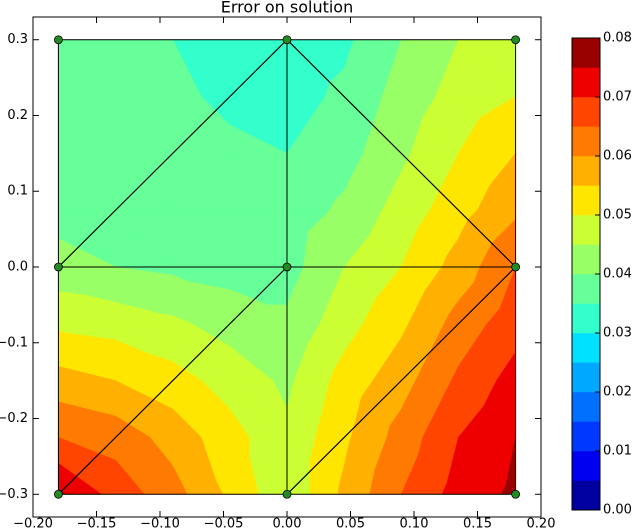  I want to click on colorbar-tick-label: 0.08, so click(617, 38).